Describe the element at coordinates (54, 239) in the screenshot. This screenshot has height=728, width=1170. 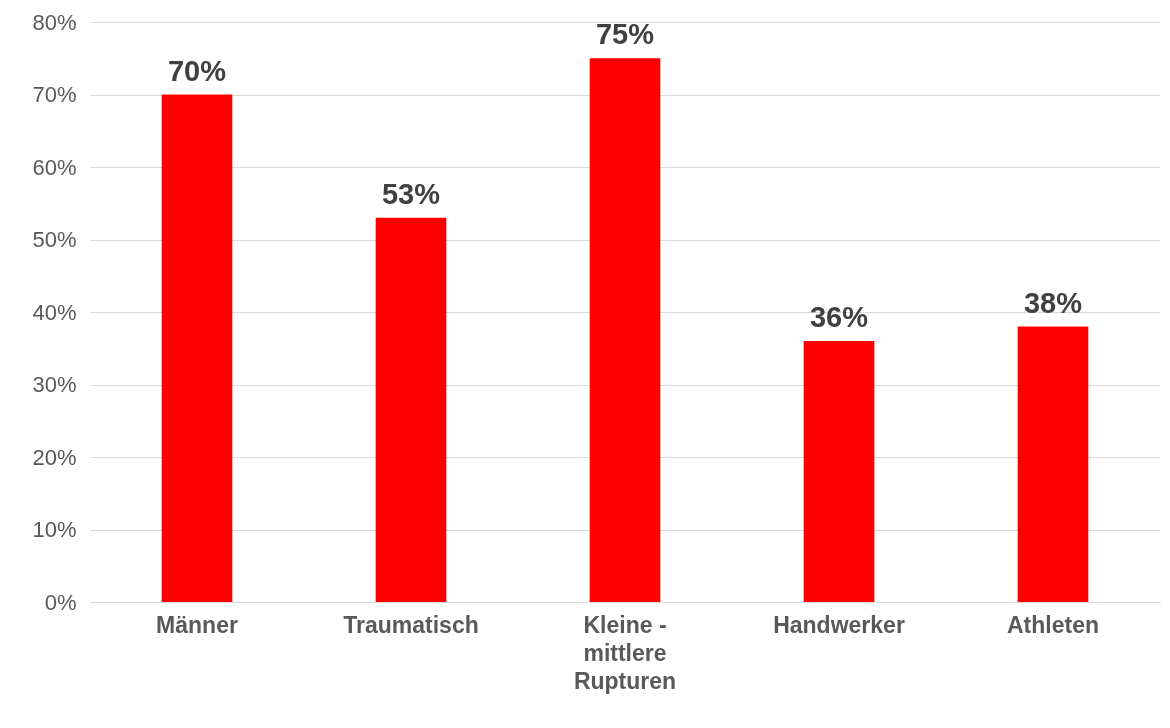
I see `y-tick-label: 50%` at that location.